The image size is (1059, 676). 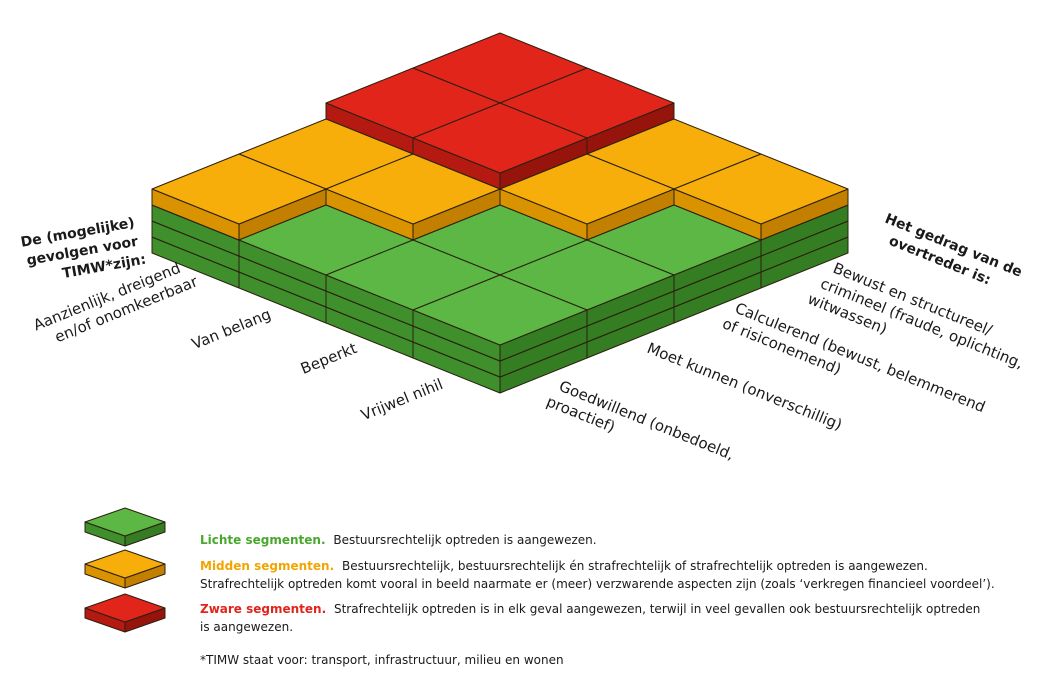 I want to click on legend-label: Lichte segmenten., so click(x=263, y=540).